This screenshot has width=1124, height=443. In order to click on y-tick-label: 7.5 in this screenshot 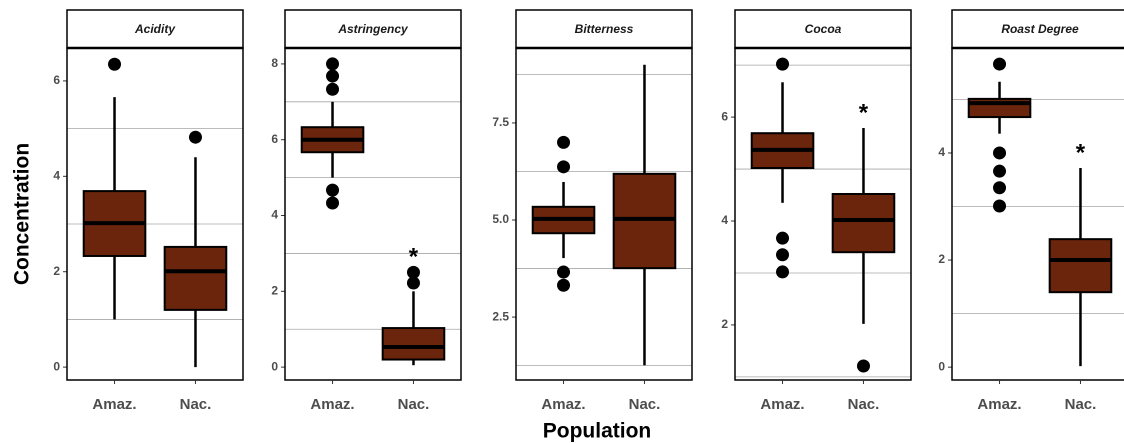, I will do `click(500, 122)`.